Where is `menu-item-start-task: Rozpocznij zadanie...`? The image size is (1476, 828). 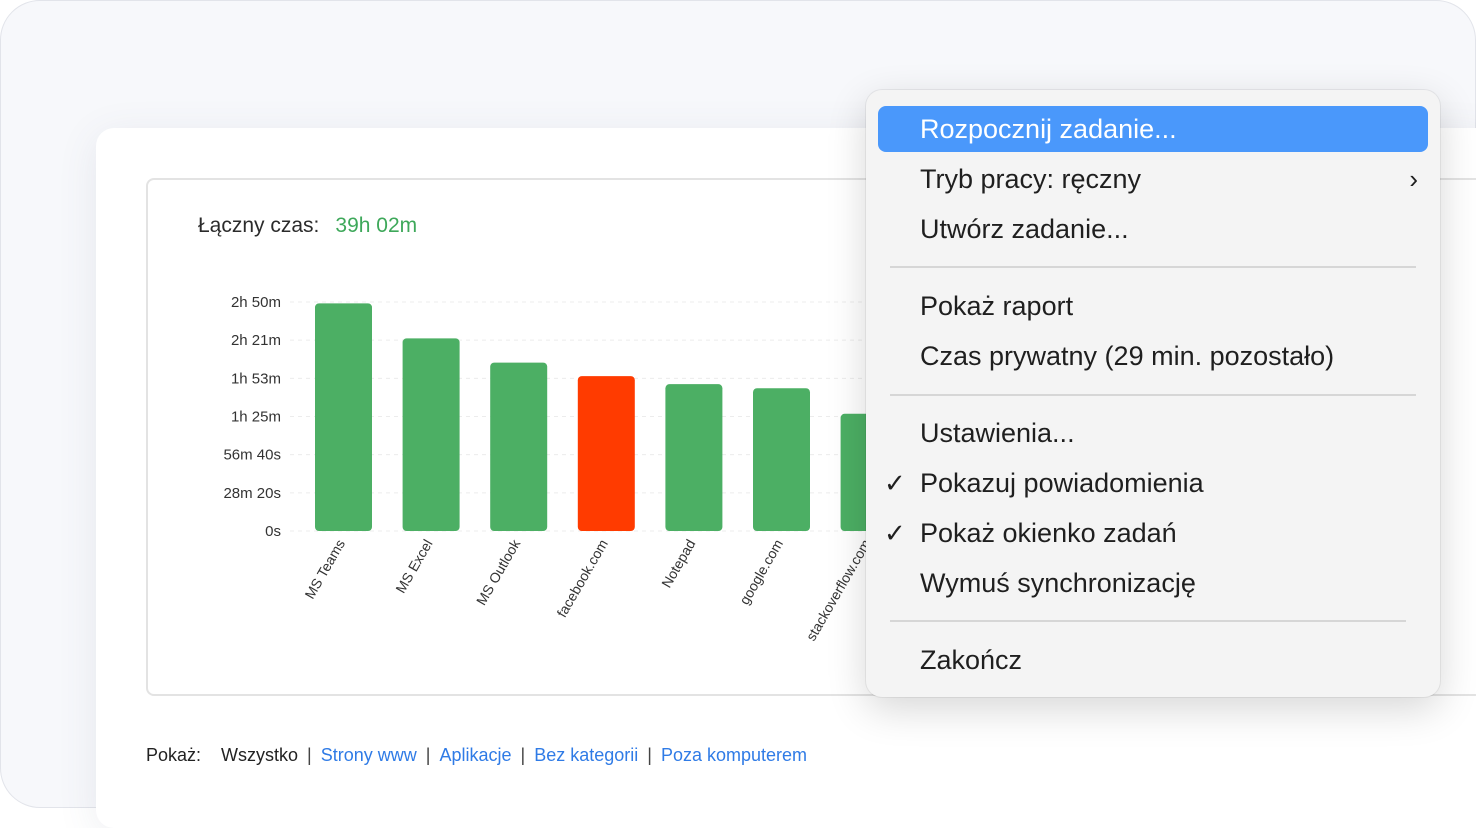 menu-item-start-task: Rozpocznij zadanie... is located at coordinates (1153, 129).